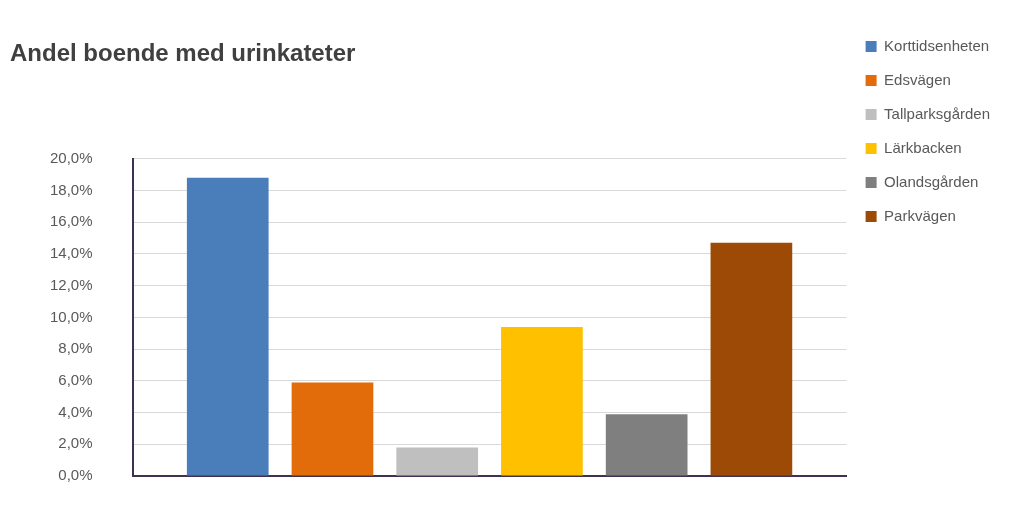  I want to click on legend-label: Lärkbacken, so click(923, 147).